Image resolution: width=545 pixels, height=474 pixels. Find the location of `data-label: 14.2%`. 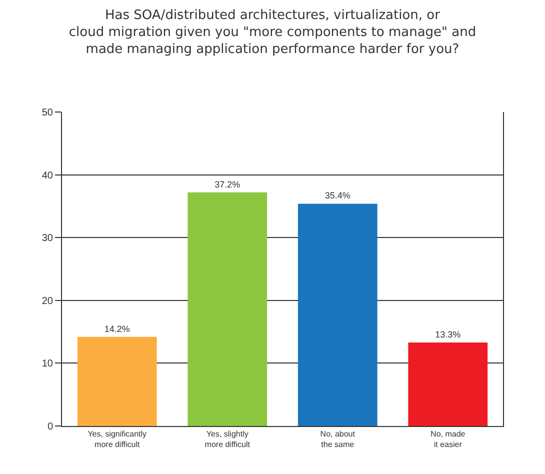

data-label: 14.2% is located at coordinates (117, 329).